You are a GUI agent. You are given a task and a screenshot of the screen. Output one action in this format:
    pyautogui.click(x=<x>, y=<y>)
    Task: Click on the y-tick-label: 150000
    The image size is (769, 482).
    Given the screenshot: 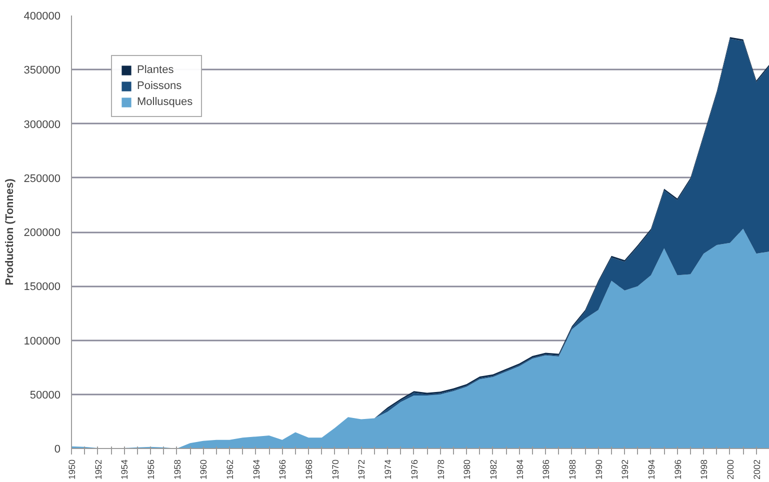 What is the action you would take?
    pyautogui.click(x=42, y=287)
    